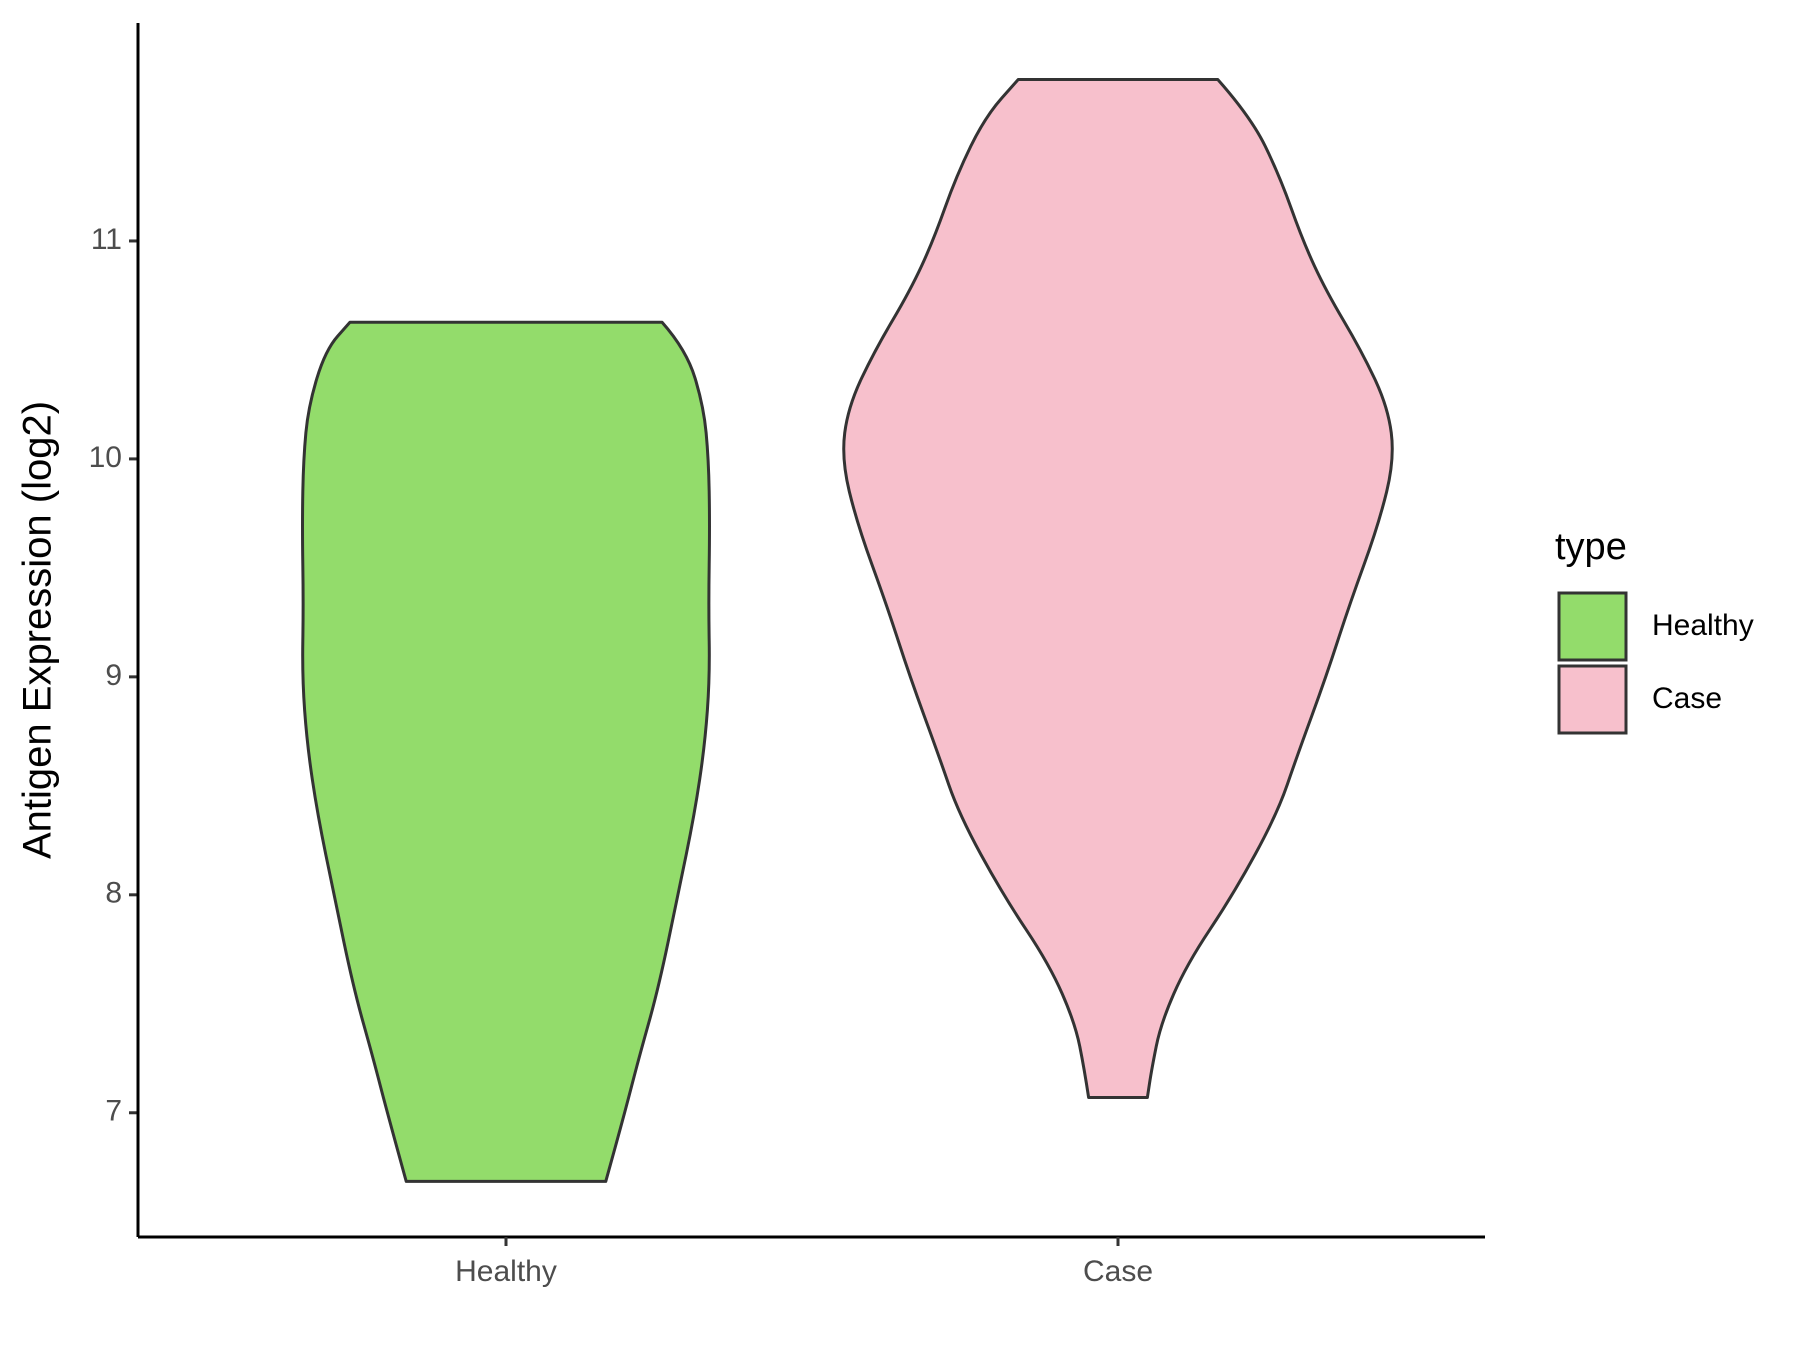  What do you see at coordinates (105, 457) in the screenshot?
I see `y-tick-label: 10` at bounding box center [105, 457].